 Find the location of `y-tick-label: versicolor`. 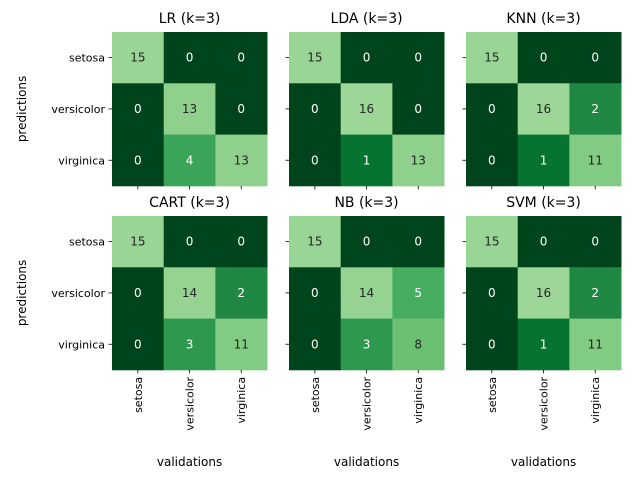

y-tick-label: versicolor is located at coordinates (78, 109).